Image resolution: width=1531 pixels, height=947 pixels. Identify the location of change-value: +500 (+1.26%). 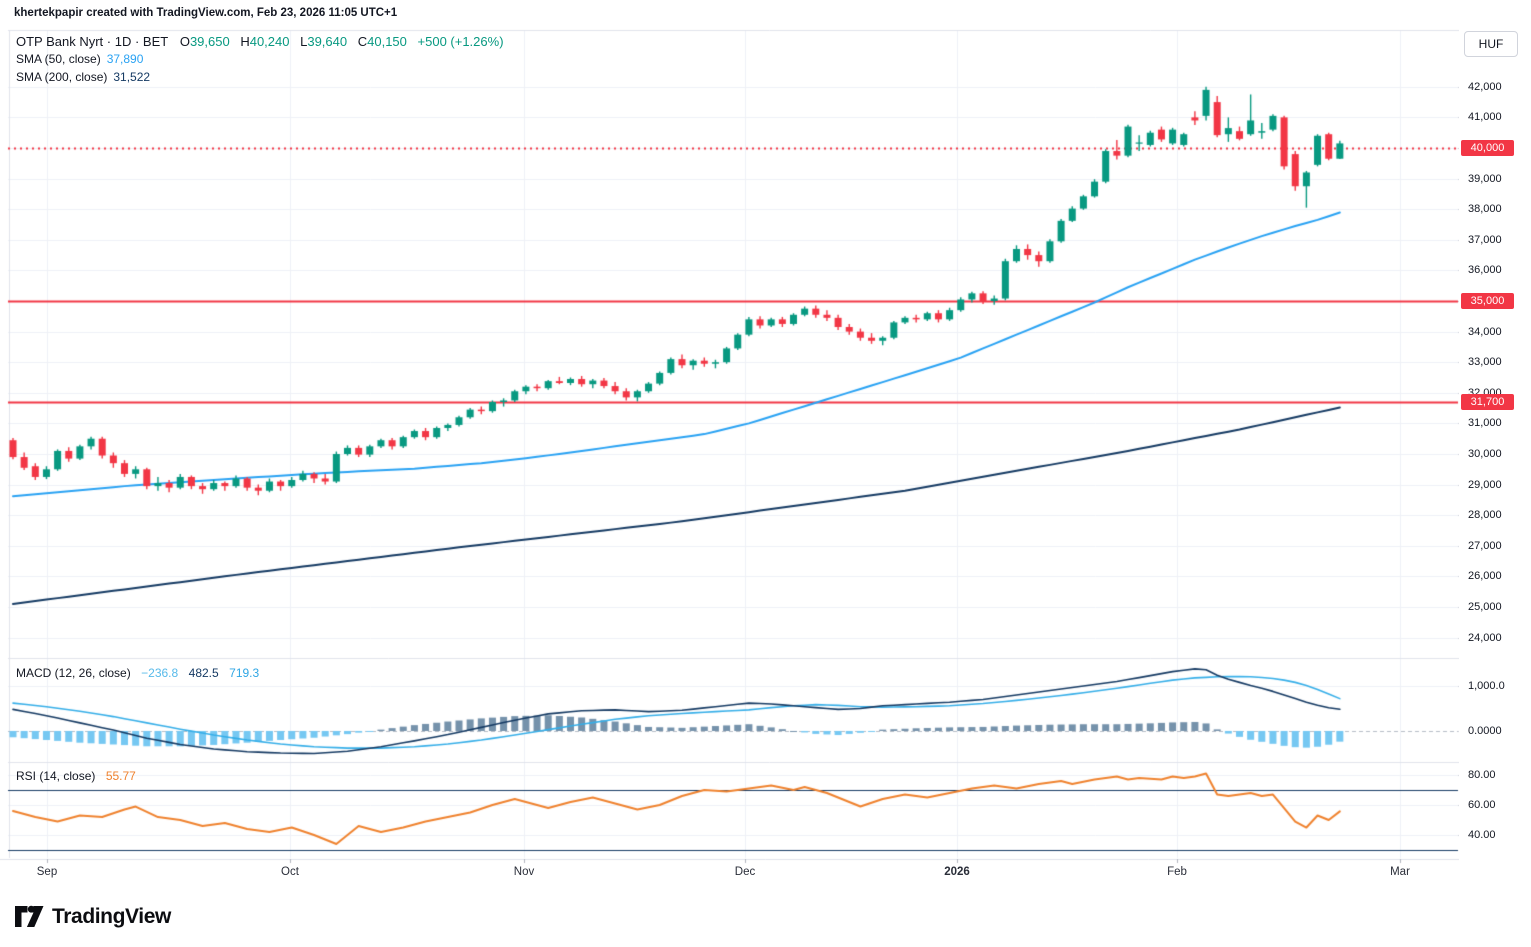
(460, 41).